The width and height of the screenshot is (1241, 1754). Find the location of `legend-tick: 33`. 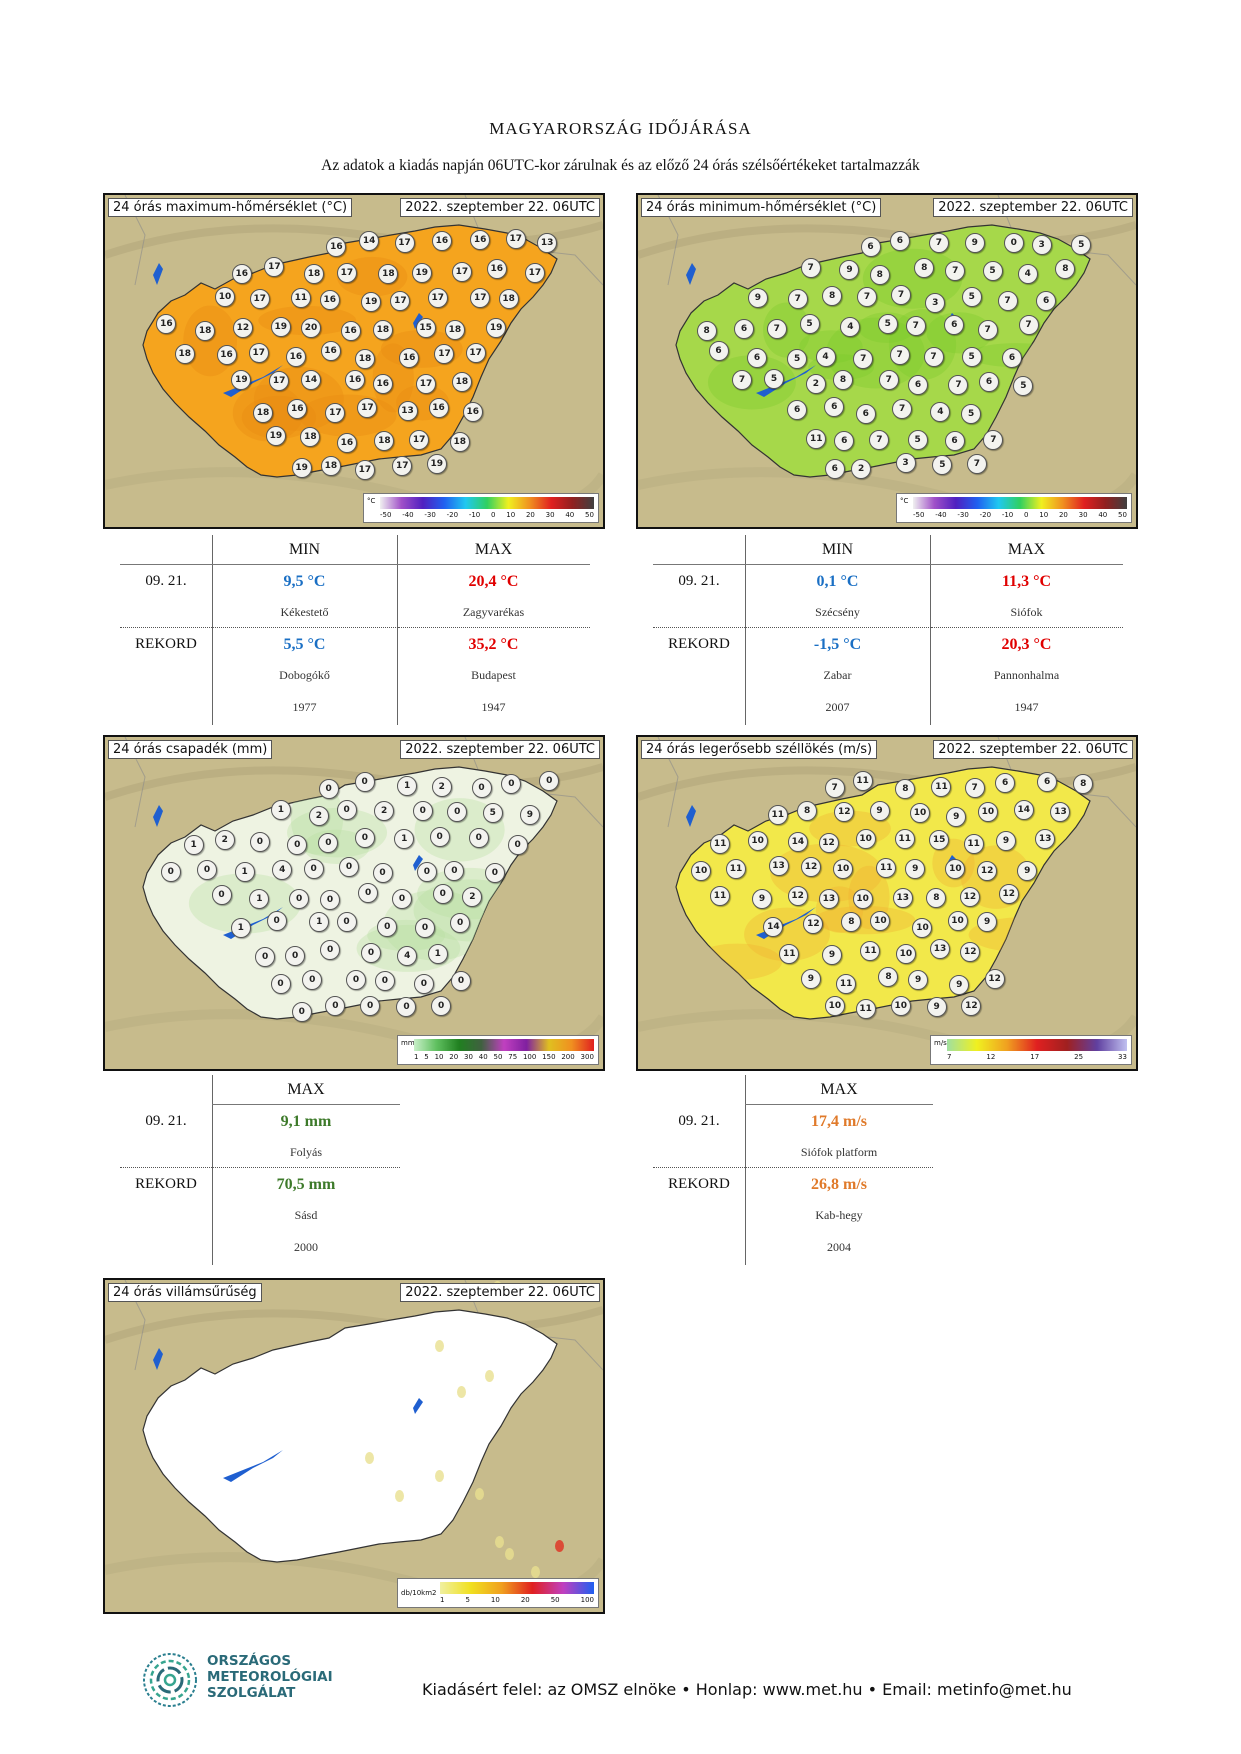

legend-tick: 33 is located at coordinates (1122, 1057).